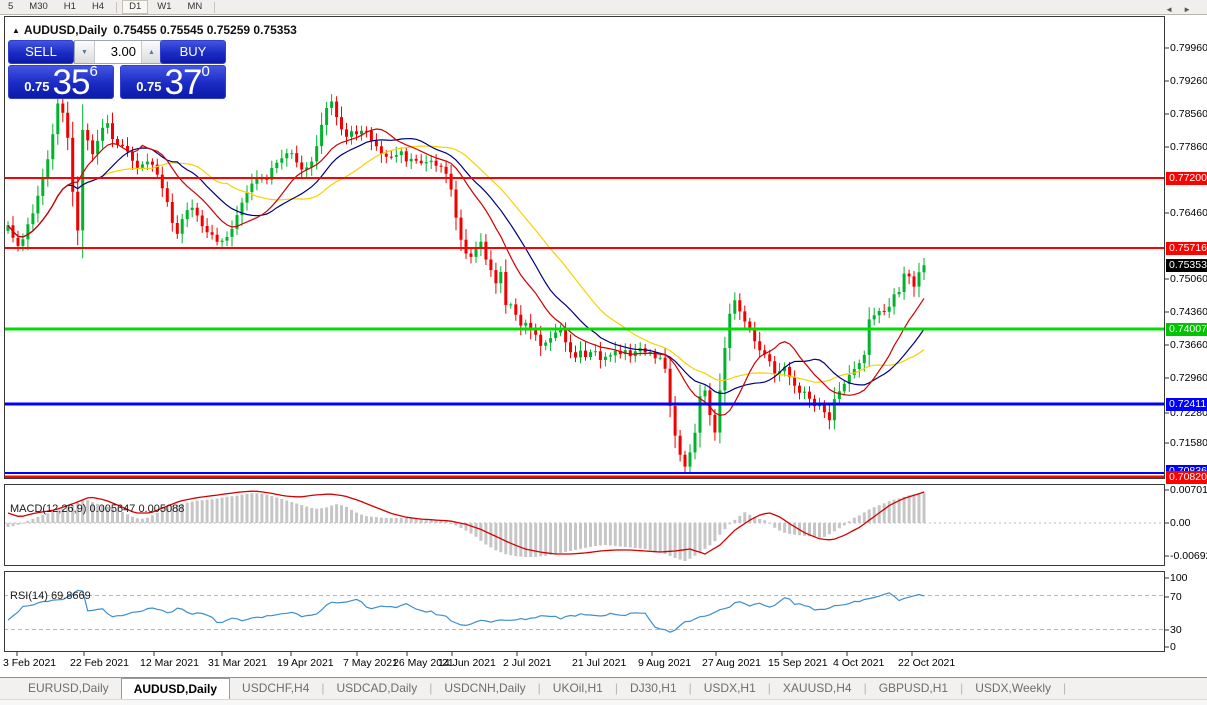  What do you see at coordinates (161, 509) in the screenshot?
I see `macd-value-2: 0.005088` at bounding box center [161, 509].